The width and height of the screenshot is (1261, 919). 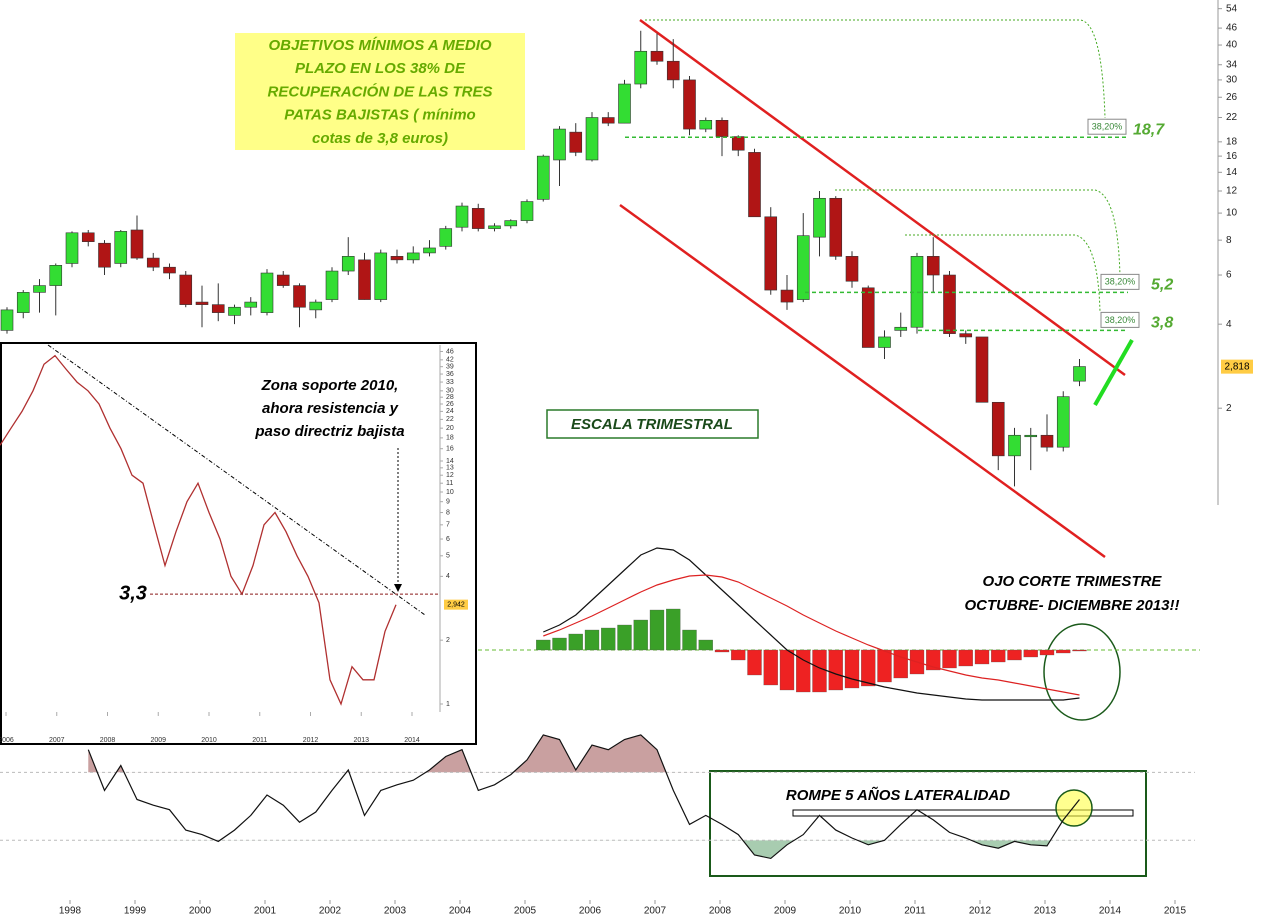 What do you see at coordinates (450, 438) in the screenshot?
I see `inset-y-tick-label: 18` at bounding box center [450, 438].